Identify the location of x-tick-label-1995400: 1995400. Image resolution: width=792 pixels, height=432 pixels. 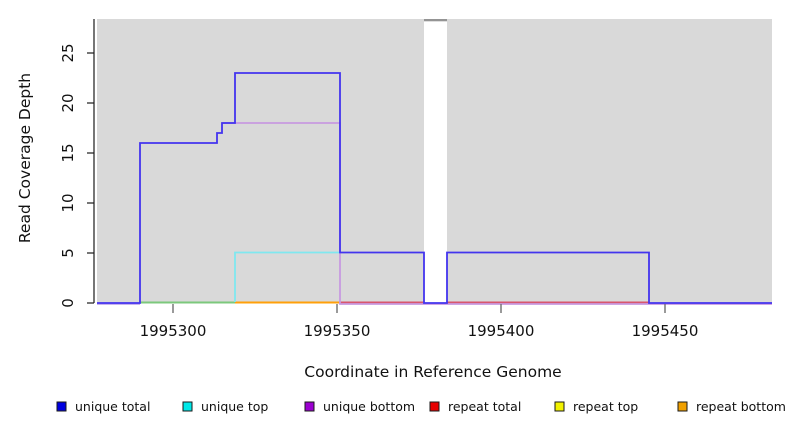
(501, 331).